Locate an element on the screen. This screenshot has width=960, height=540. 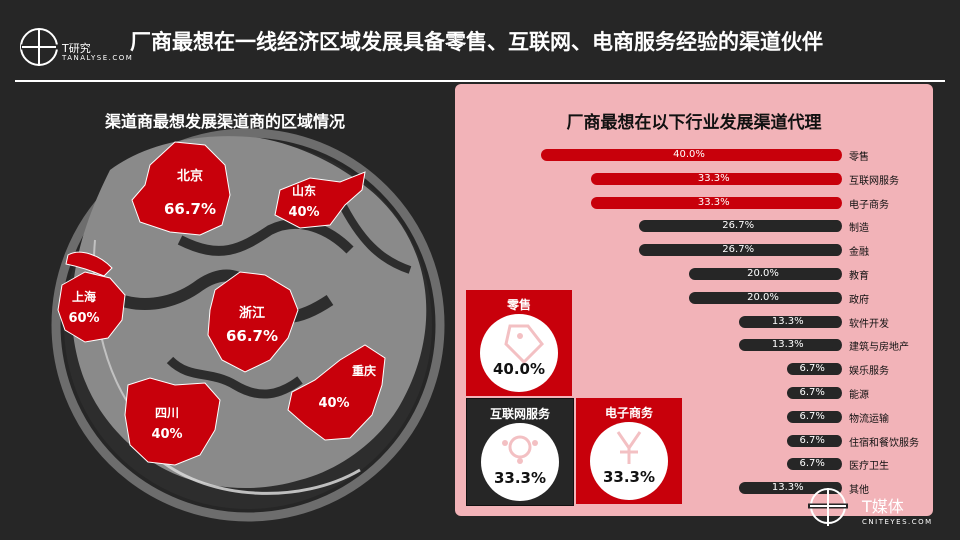
bar-14: 13.3% is located at coordinates (790, 488).